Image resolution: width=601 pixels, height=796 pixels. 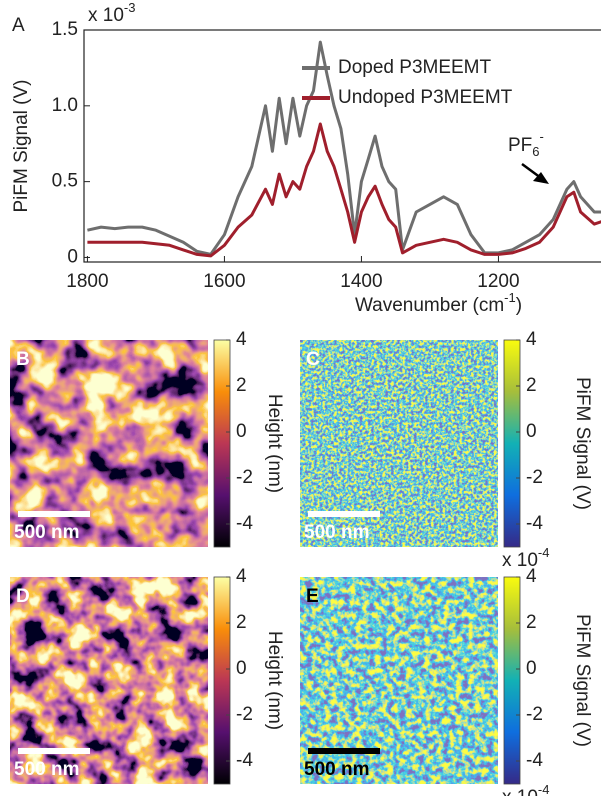 I want to click on panel-label: E, so click(x=312, y=596).